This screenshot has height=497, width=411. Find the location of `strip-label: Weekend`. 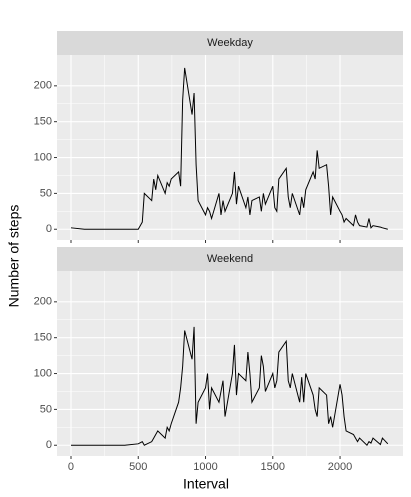

strip-label: Weekend is located at coordinates (230, 259).